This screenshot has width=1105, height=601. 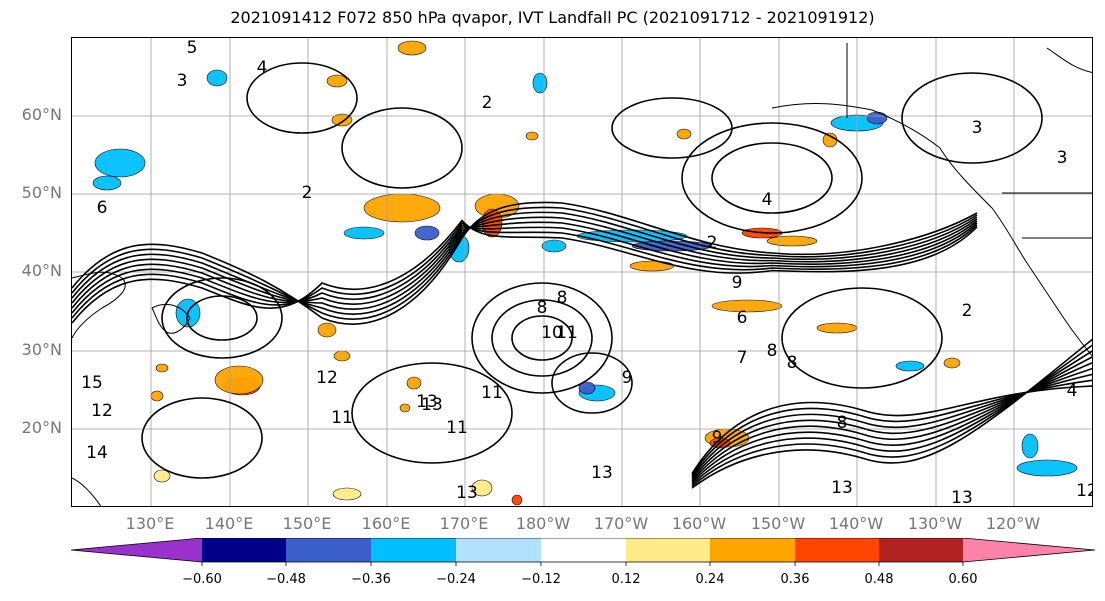 I want to click on lon-label: 150°W, so click(x=778, y=523).